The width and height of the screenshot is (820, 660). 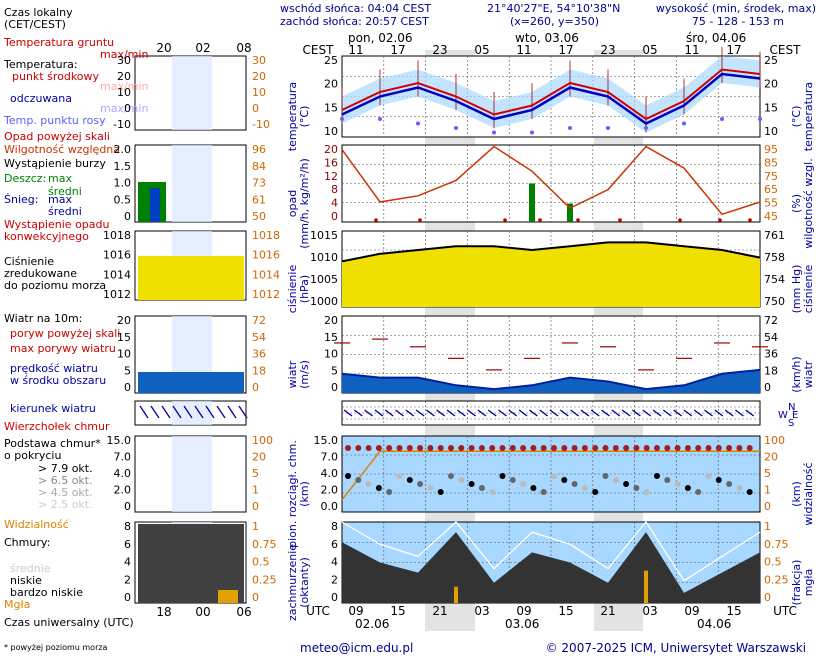 What do you see at coordinates (117, 235) in the screenshot?
I see `legend-tick-left: 1018` at bounding box center [117, 235].